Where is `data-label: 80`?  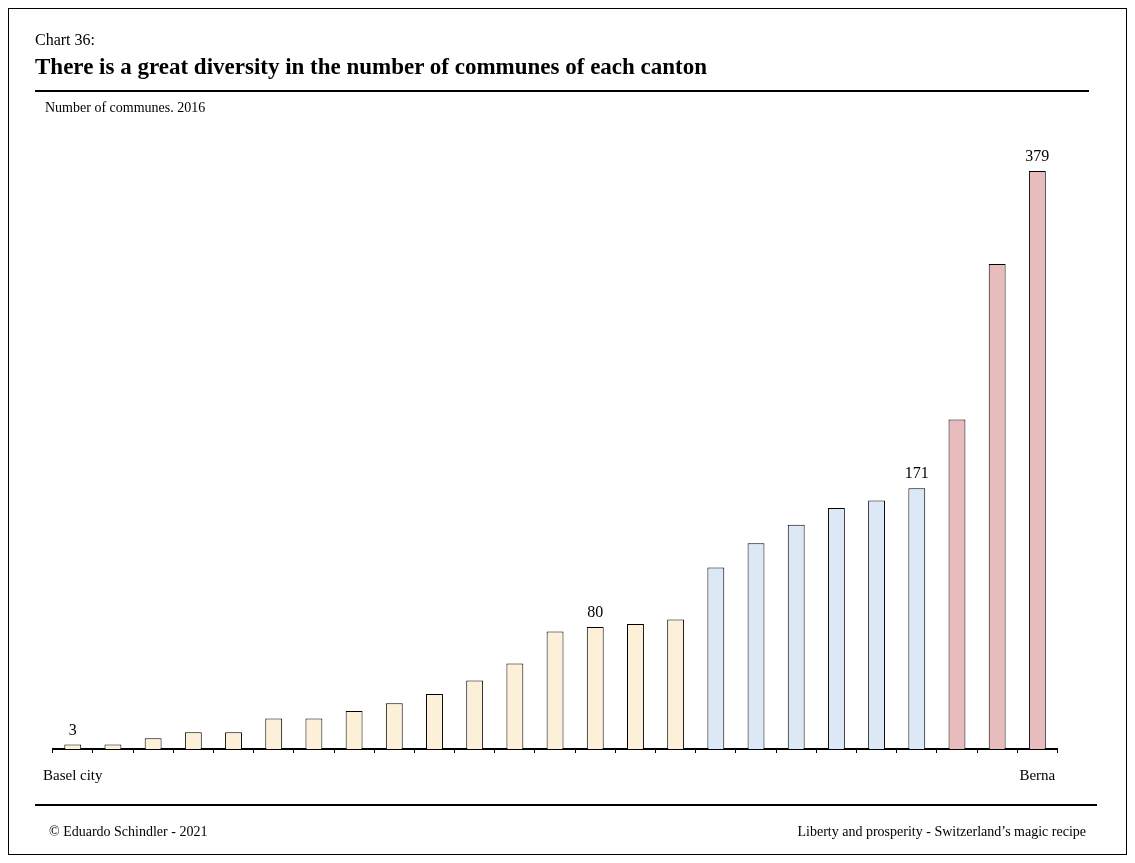
data-label: 80 is located at coordinates (595, 612).